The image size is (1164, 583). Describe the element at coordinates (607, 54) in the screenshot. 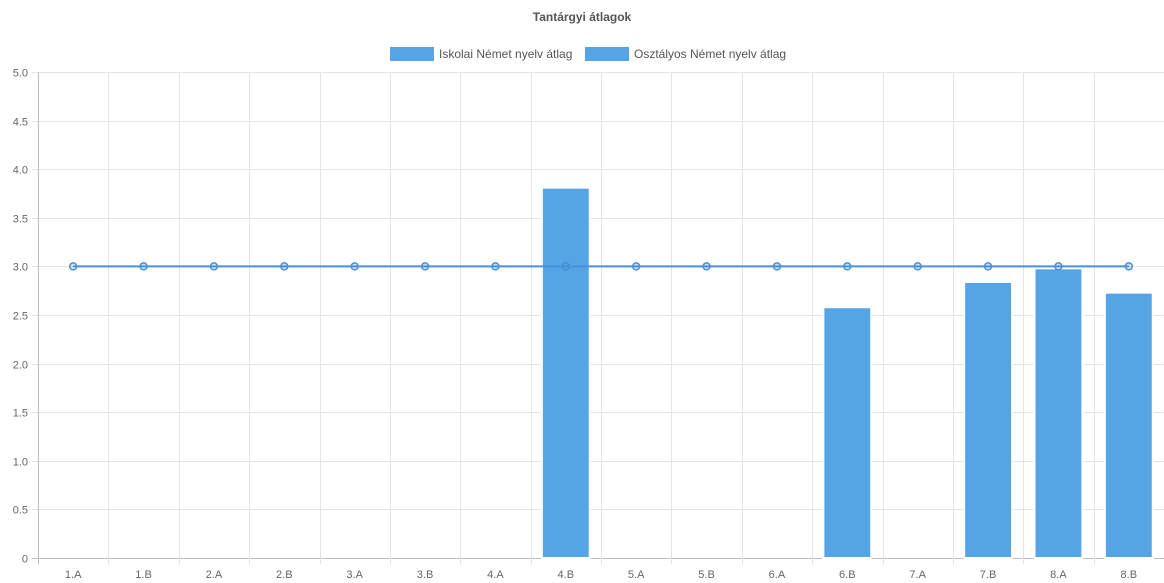

I see `legend-swatch-class` at that location.